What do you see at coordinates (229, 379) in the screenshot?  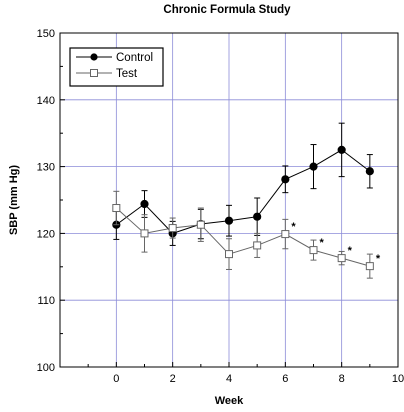 I see `x-tick-label: 4` at bounding box center [229, 379].